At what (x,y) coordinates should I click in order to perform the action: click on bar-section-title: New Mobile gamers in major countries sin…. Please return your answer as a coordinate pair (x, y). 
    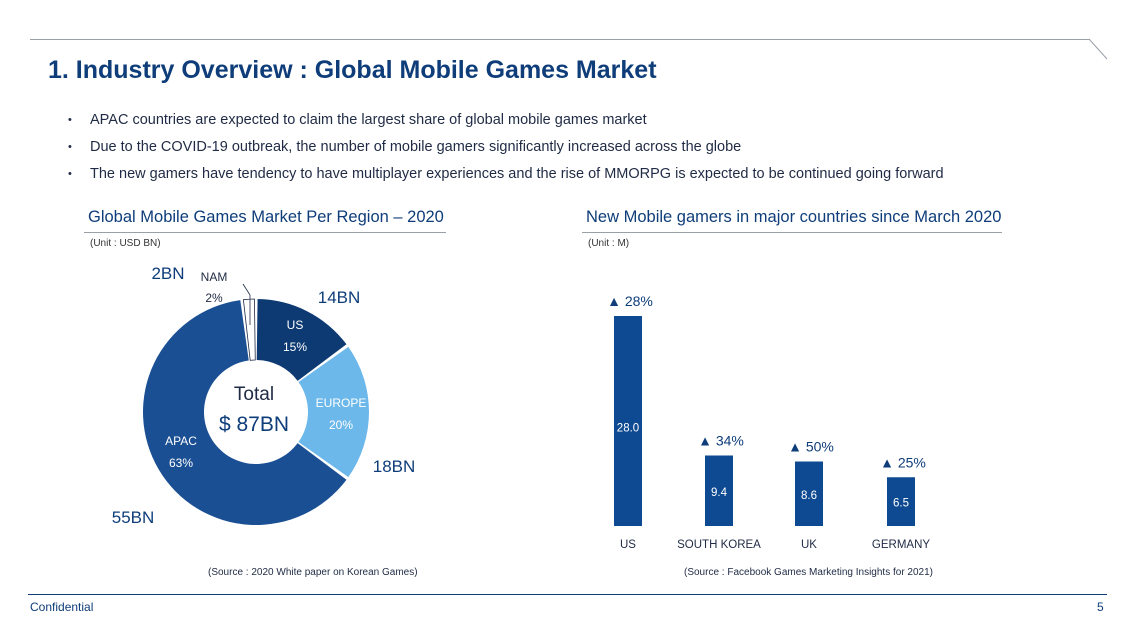
    Looking at the image, I should click on (794, 217).